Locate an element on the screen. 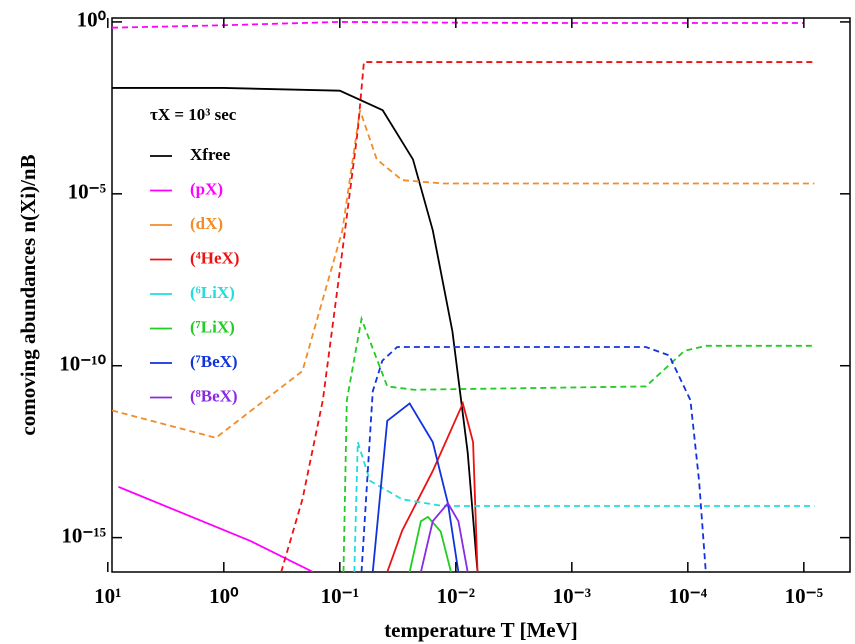 The height and width of the screenshot is (644, 855). legend-label: (dX) is located at coordinates (206, 223).